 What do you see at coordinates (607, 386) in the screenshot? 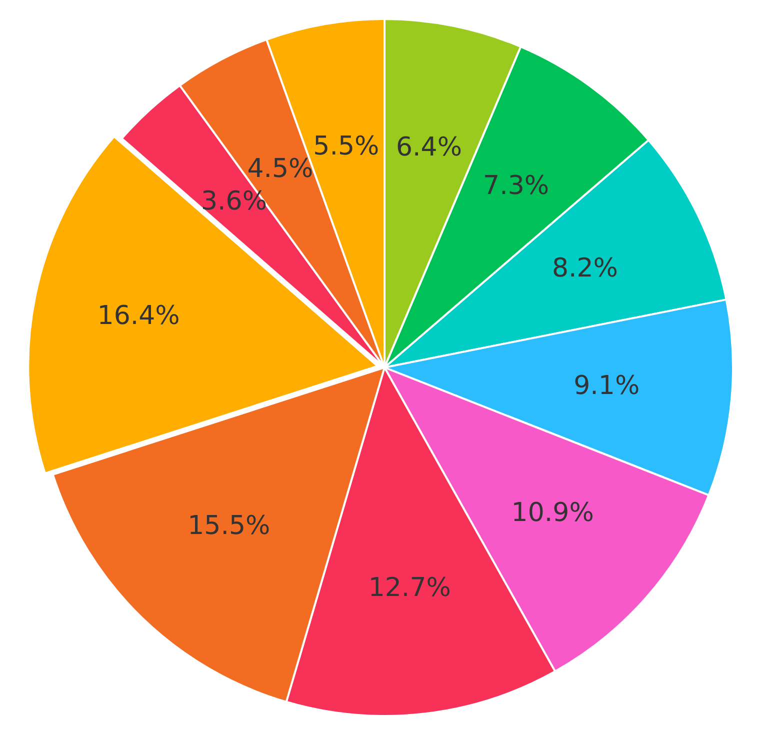
I see `data-label: 9.1%` at bounding box center [607, 386].